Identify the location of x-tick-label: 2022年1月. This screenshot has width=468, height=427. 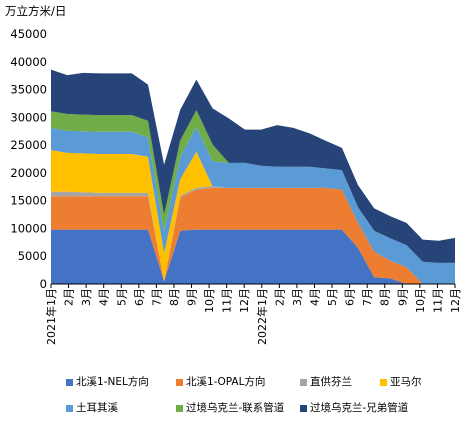
(262, 316).